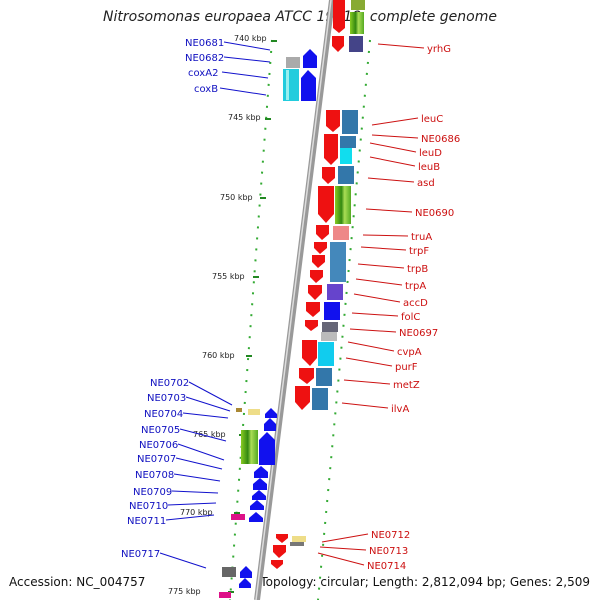  I want to click on gene-label: trpF, so click(419, 251).